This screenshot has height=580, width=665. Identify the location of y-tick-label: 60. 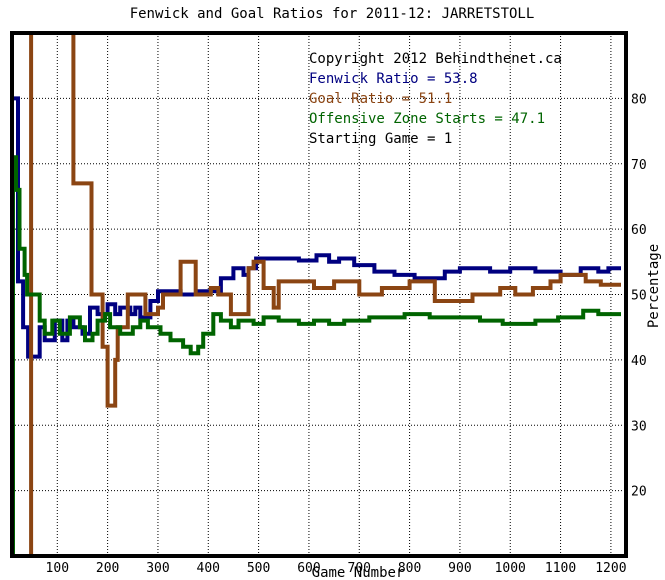
(639, 230).